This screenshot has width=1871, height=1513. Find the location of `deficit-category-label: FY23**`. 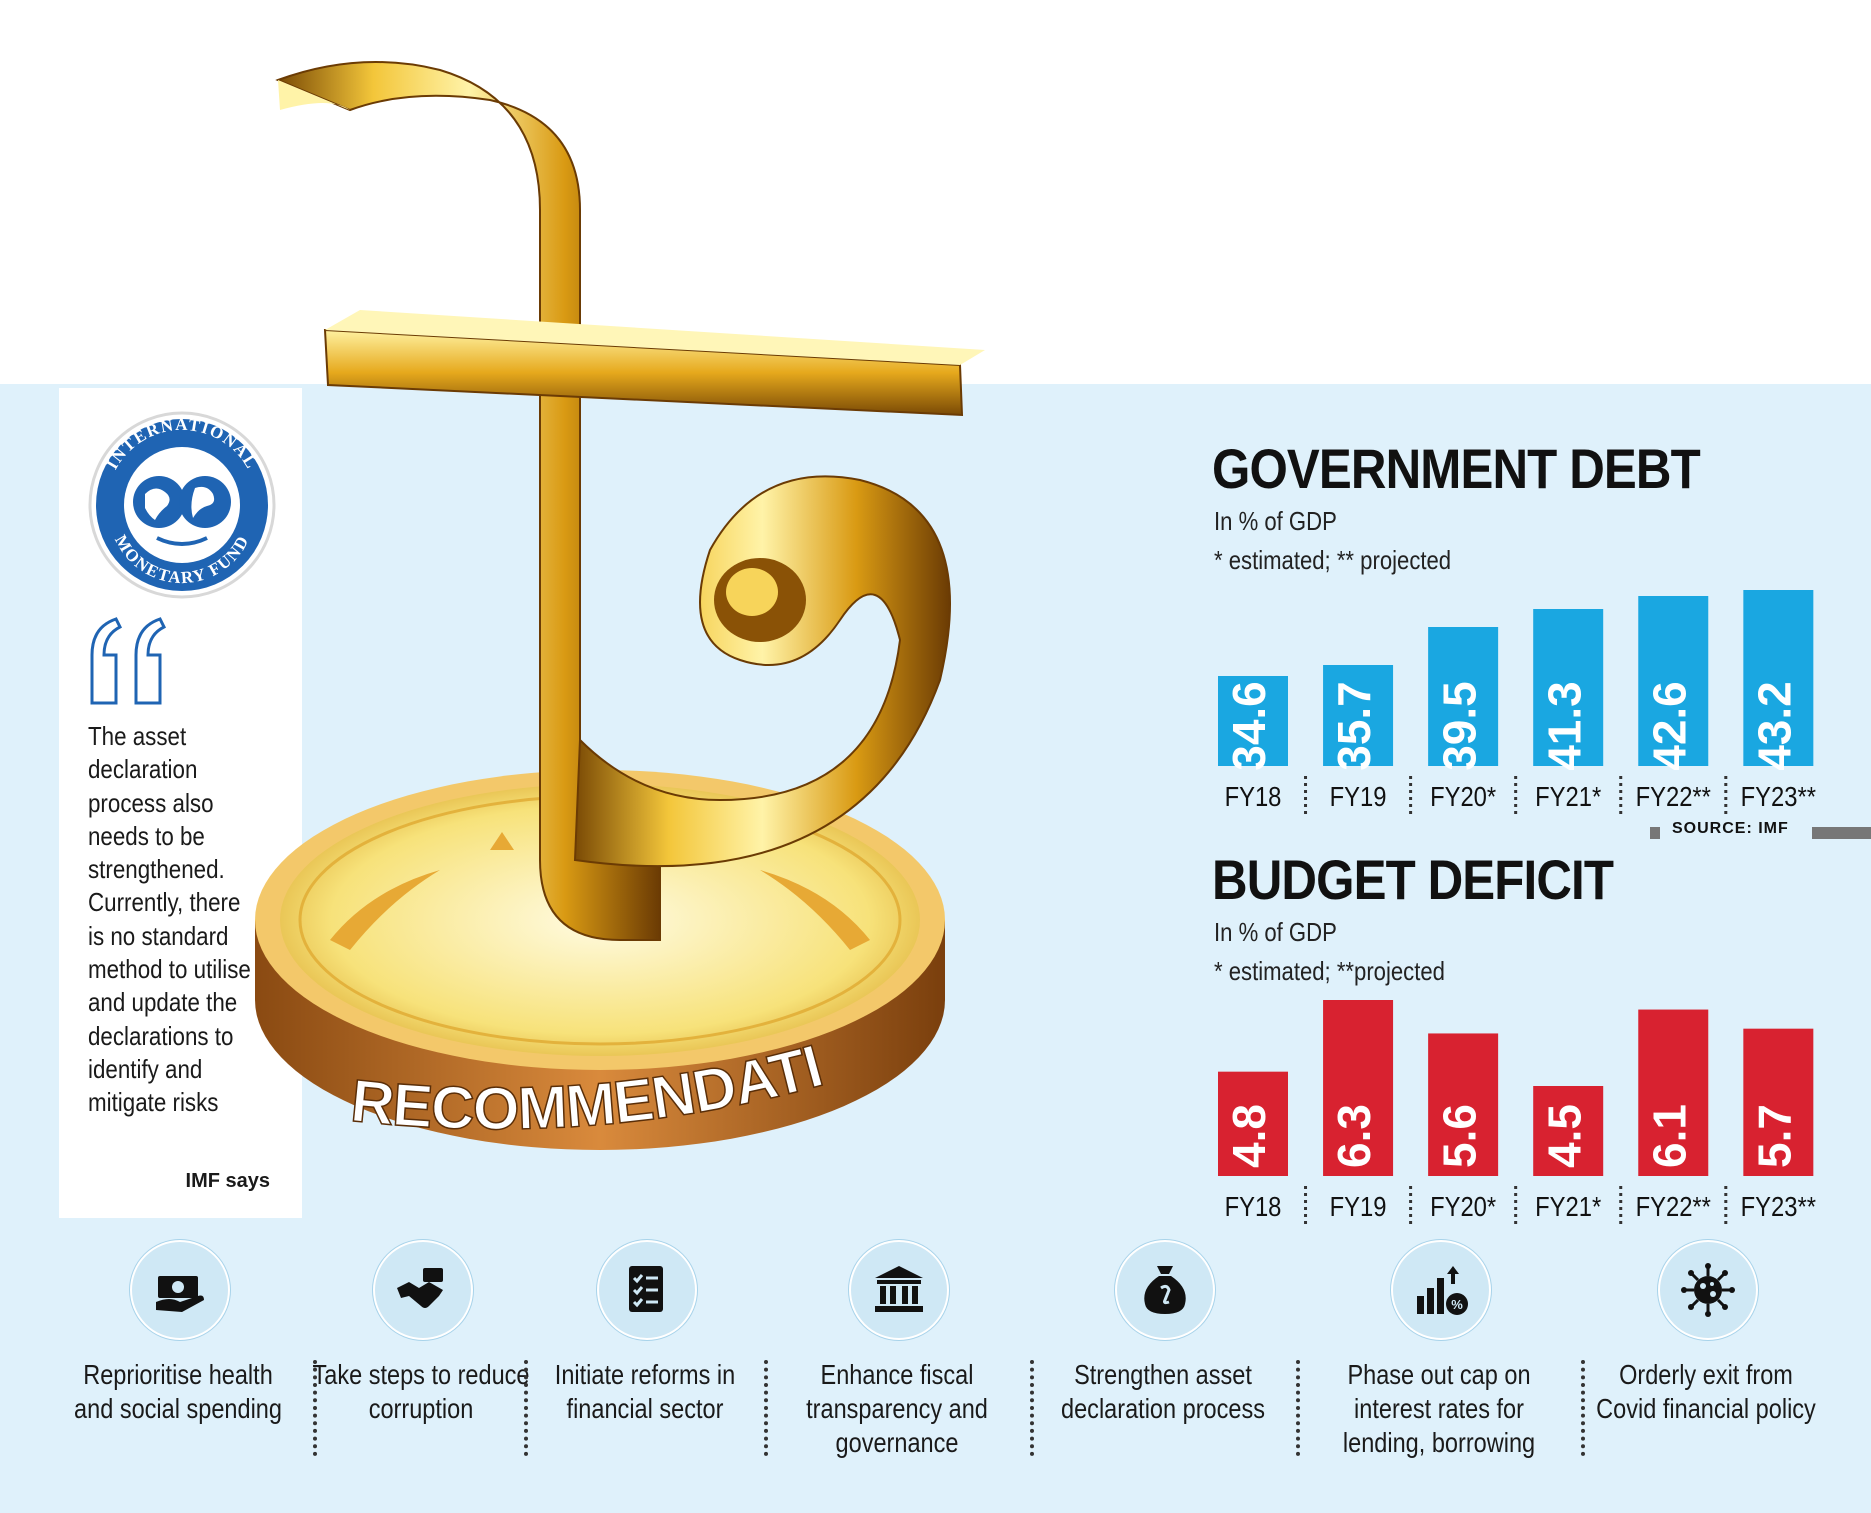

deficit-category-label: FY23** is located at coordinates (1778, 1206).